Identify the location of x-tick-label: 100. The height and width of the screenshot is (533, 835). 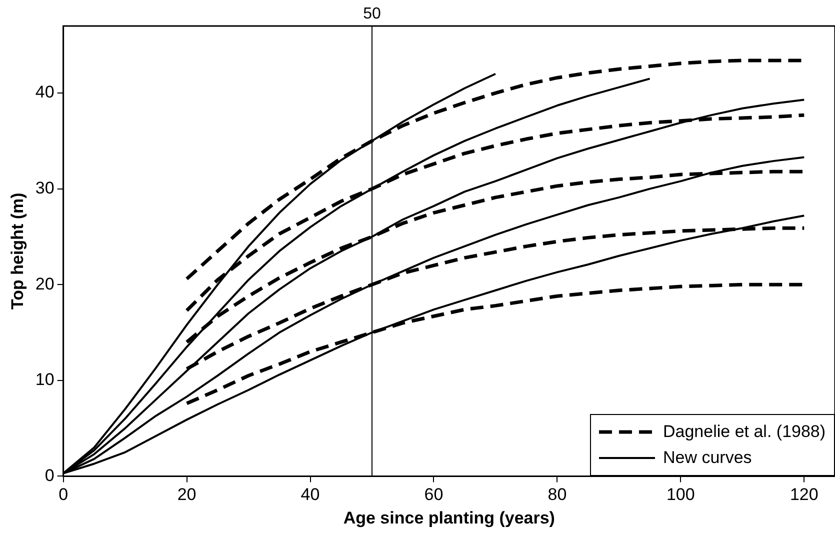
(680, 494).